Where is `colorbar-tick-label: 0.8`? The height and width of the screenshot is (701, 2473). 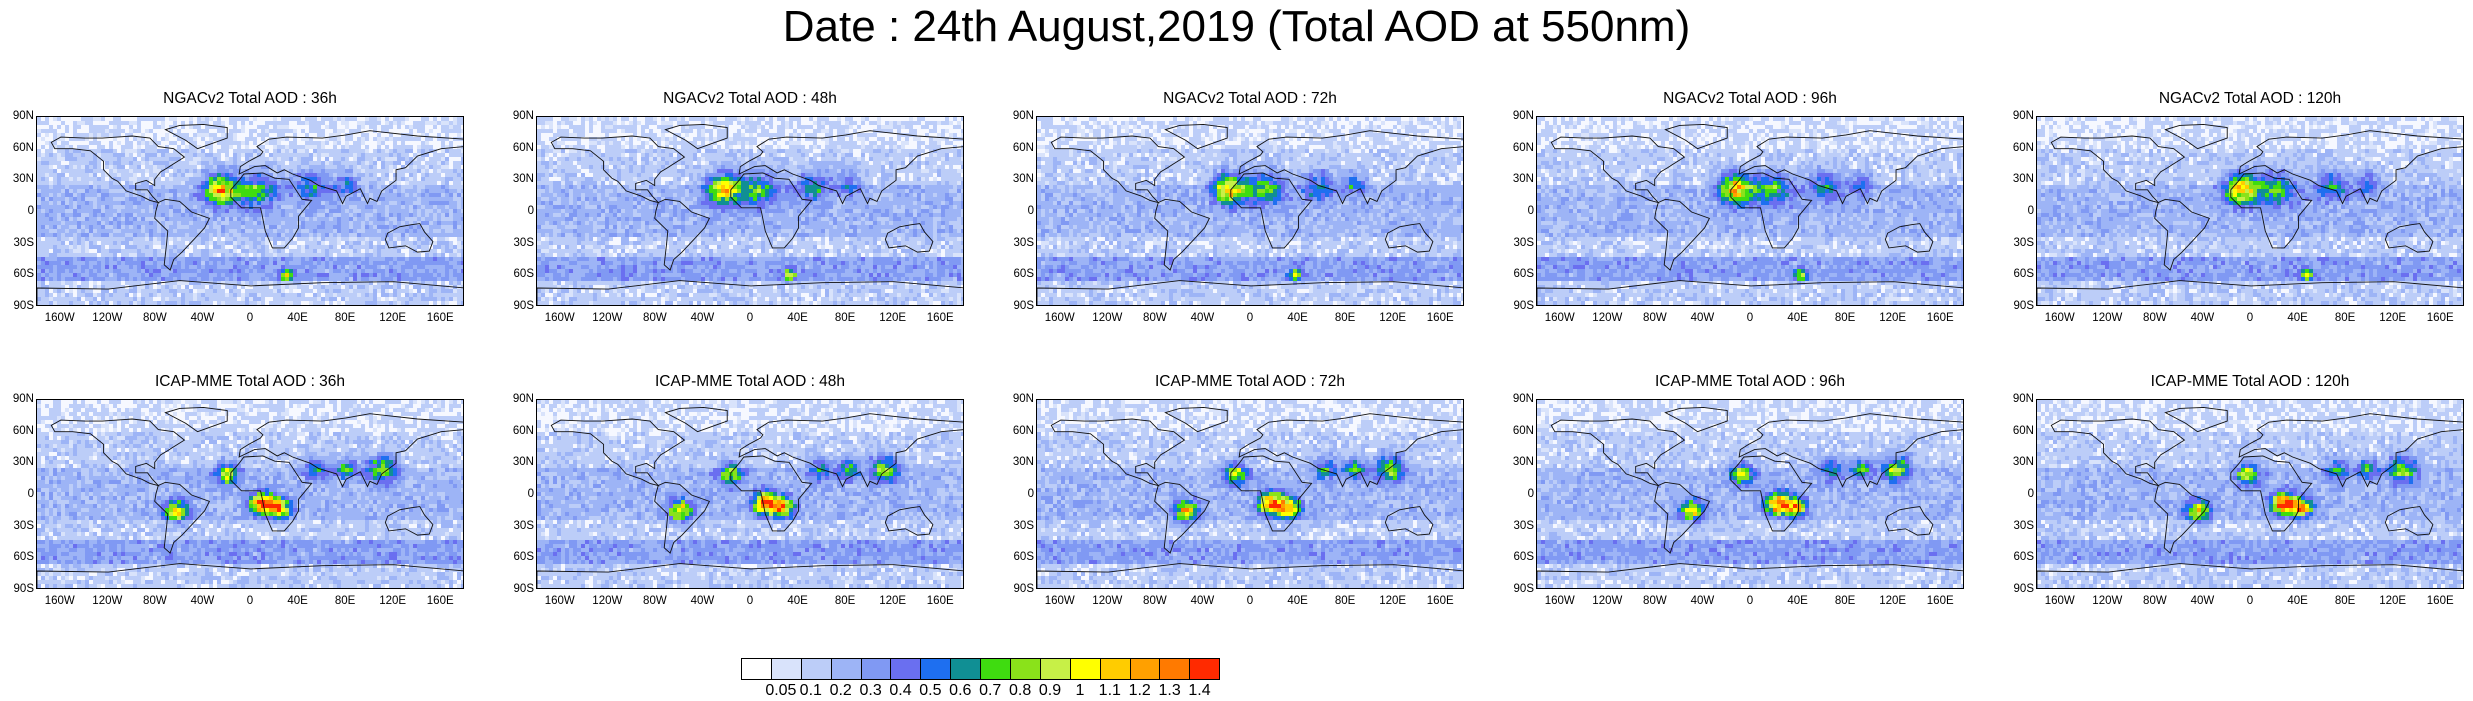 colorbar-tick-label: 0.8 is located at coordinates (1020, 691).